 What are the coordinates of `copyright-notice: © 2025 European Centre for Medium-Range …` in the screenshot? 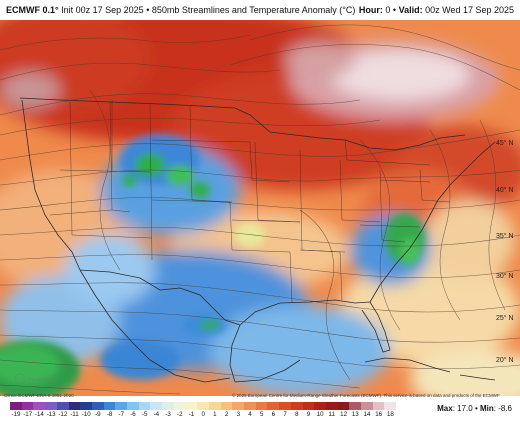 It's located at (366, 395).